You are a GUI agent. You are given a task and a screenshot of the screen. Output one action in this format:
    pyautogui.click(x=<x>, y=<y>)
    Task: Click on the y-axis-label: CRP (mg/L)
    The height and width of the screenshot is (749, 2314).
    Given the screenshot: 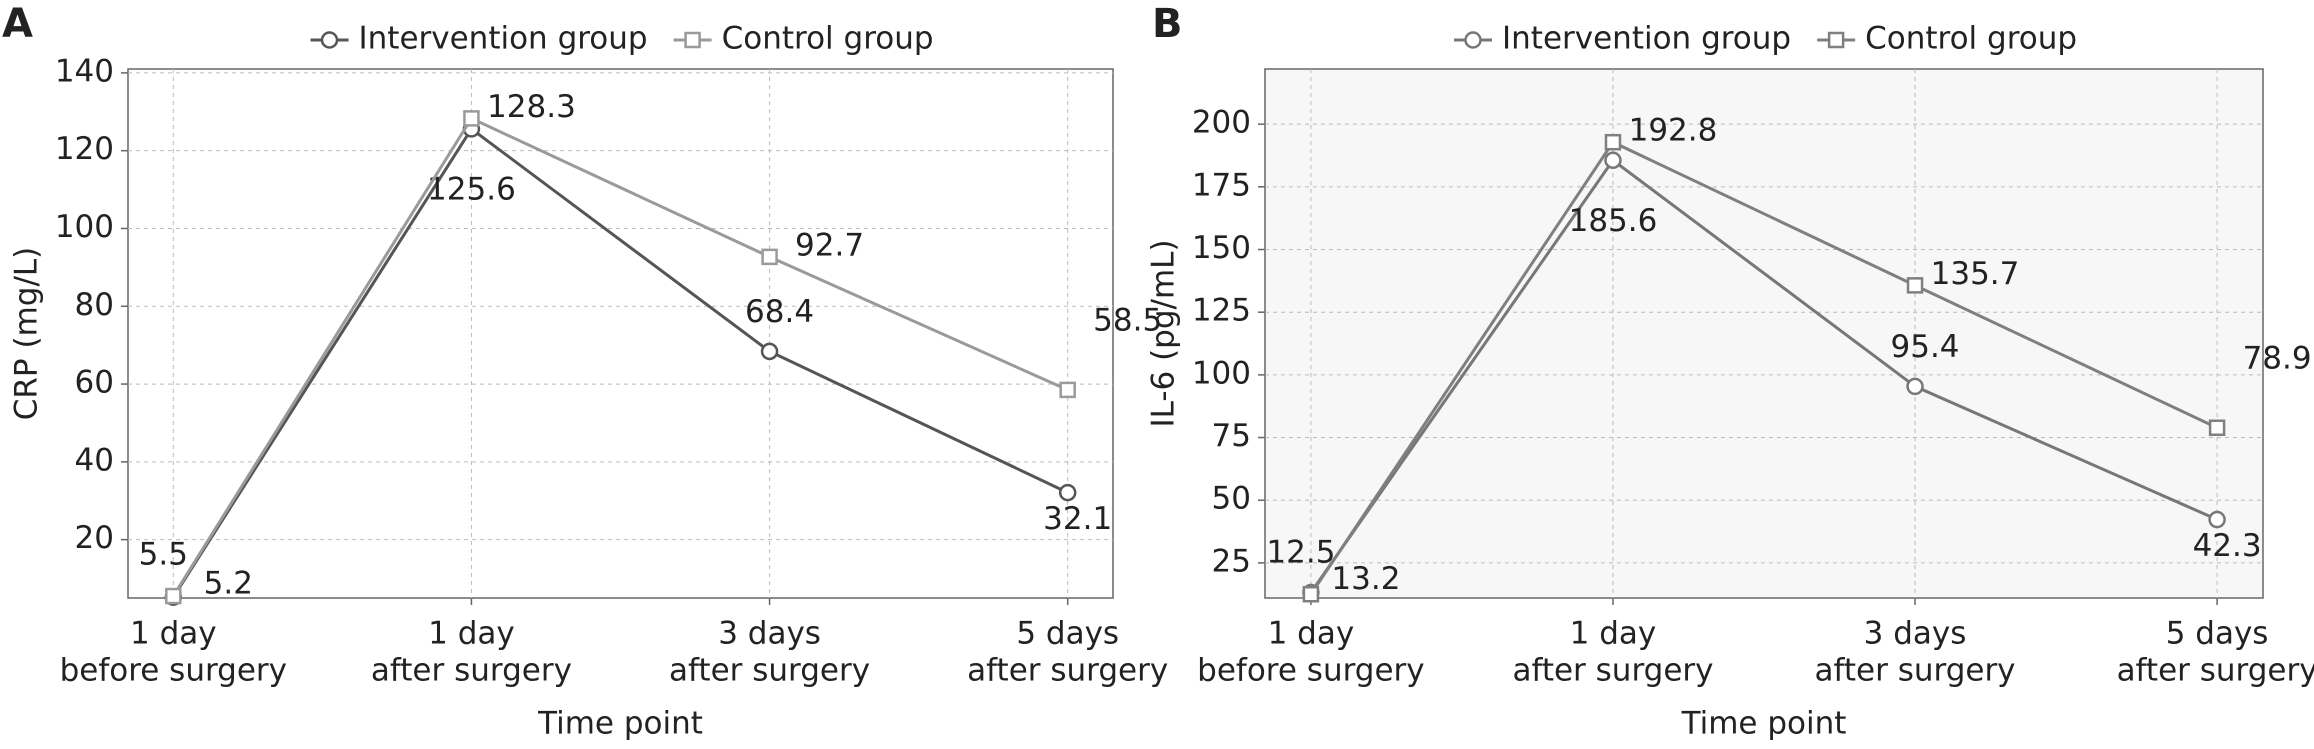 What is the action you would take?
    pyautogui.click(x=27, y=334)
    